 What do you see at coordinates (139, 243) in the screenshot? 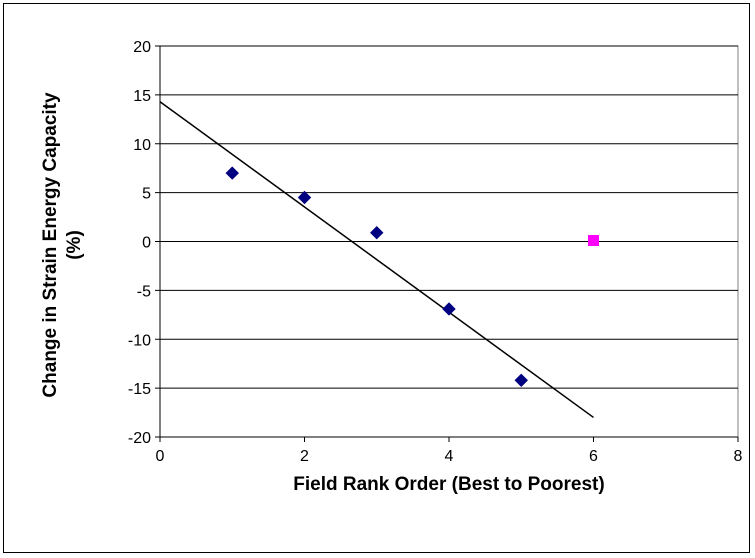
I see `y-tick-labels: 20 15 10 5 0 -5 -10 -15 -20` at bounding box center [139, 243].